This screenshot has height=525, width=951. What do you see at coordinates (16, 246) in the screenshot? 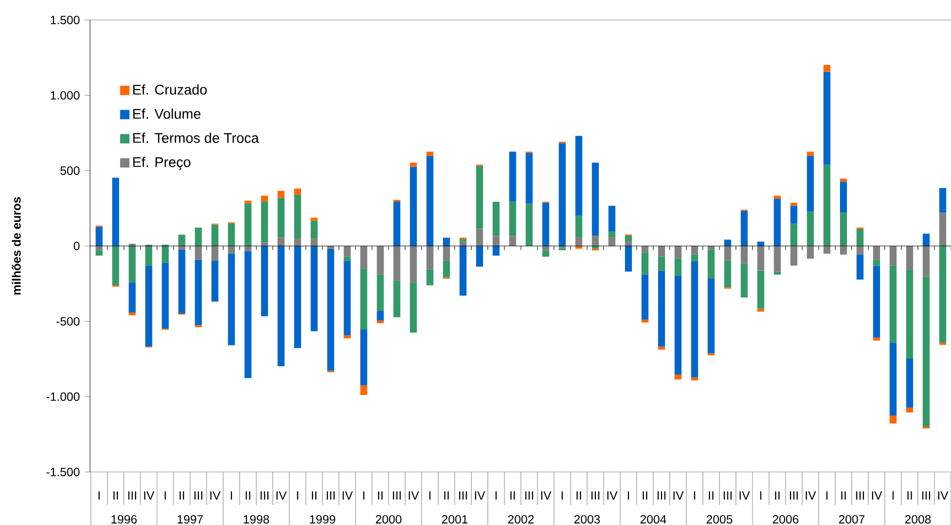
I see `y-axis-title: milhões de euros` at bounding box center [16, 246].